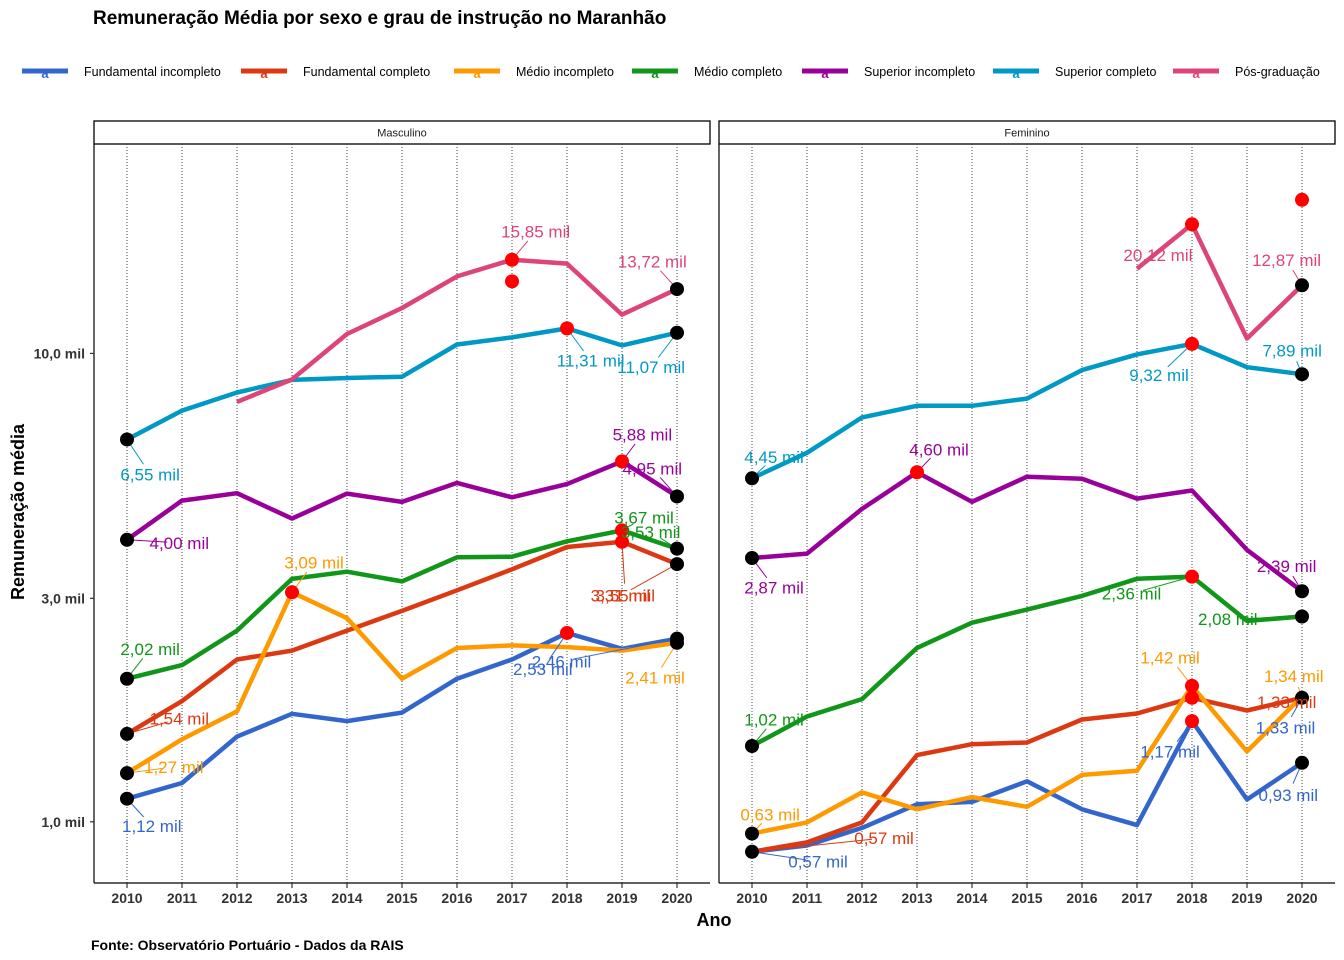 This screenshot has height=960, width=1344. I want to click on data-label: 1,34 mil, so click(1294, 676).